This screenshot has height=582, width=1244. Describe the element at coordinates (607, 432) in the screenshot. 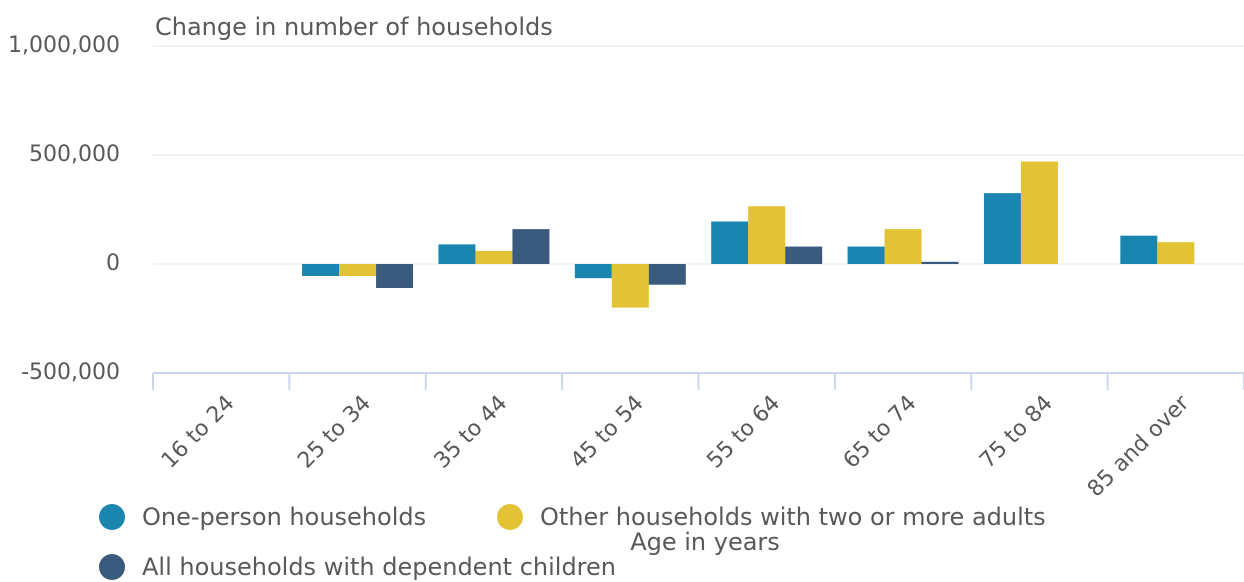

I see `x-tick-label: 45 to 54` at that location.